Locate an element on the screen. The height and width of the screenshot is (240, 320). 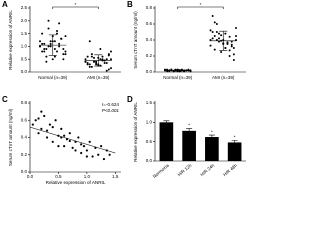
y-tick-label: 0.8 is located at coordinates (149, 7).